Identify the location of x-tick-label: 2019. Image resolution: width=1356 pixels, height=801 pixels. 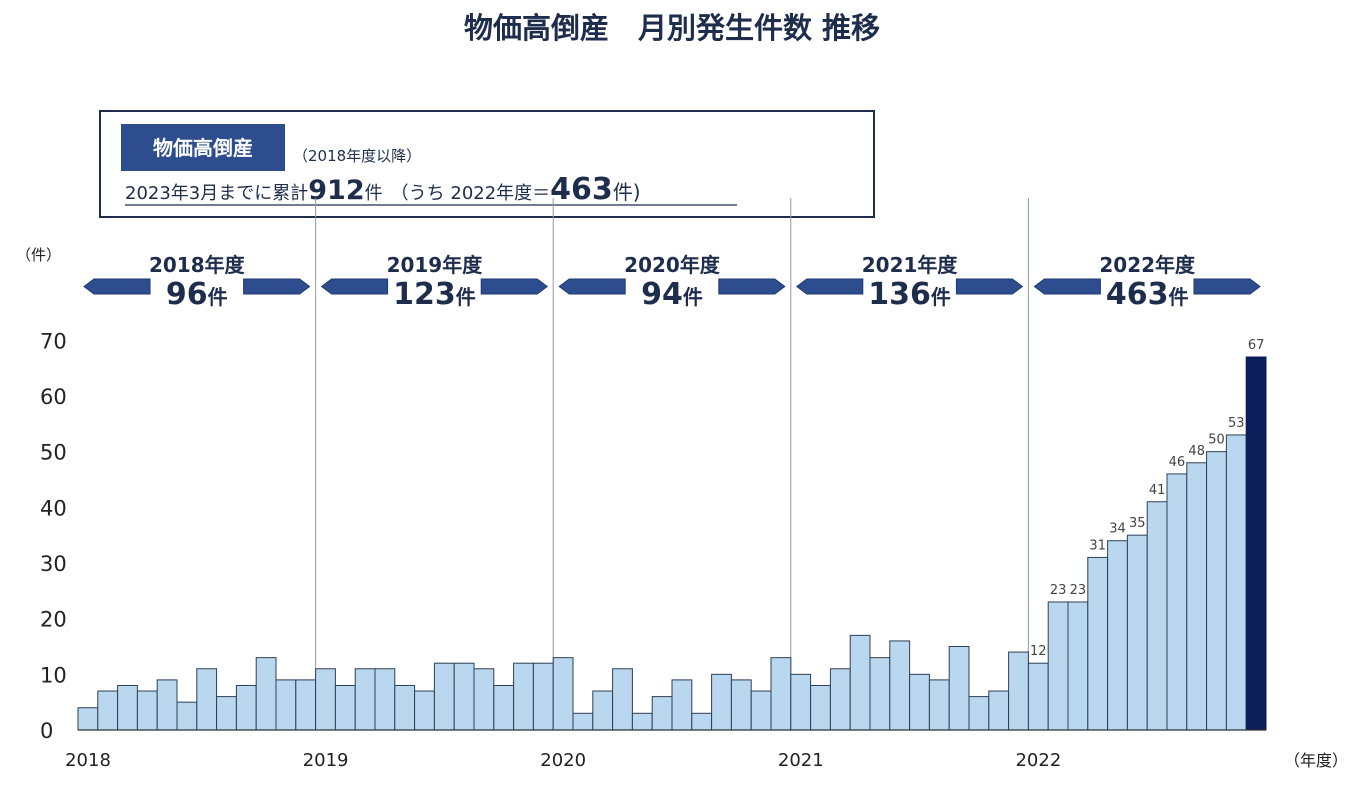
(326, 760).